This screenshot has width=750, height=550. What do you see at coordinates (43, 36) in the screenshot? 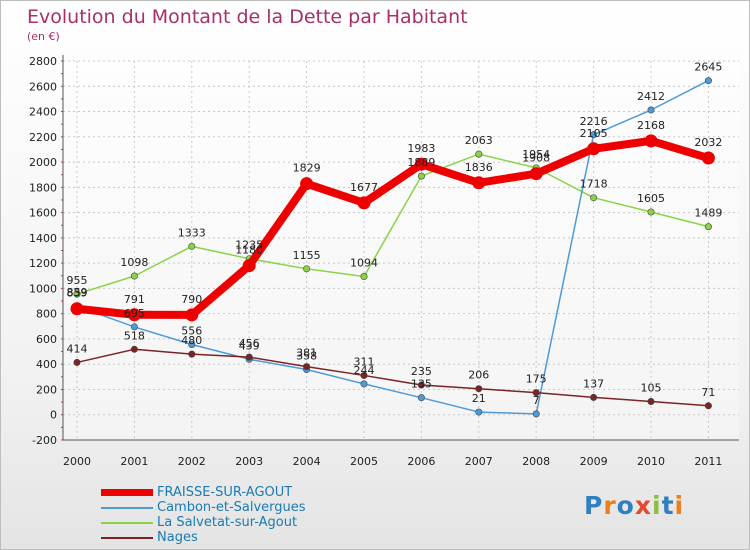
I see `chart-unit-label: (en €)` at bounding box center [43, 36].